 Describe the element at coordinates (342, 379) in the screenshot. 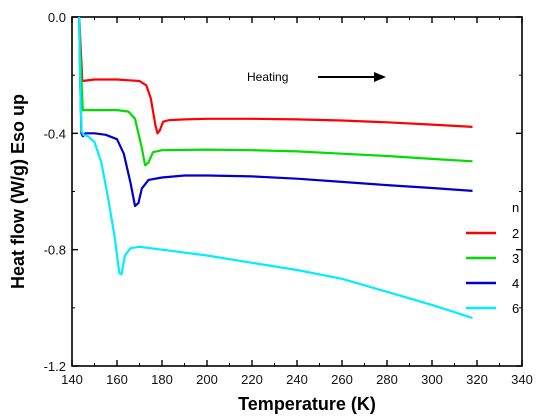

I see `x-tick-label: 260` at that location.